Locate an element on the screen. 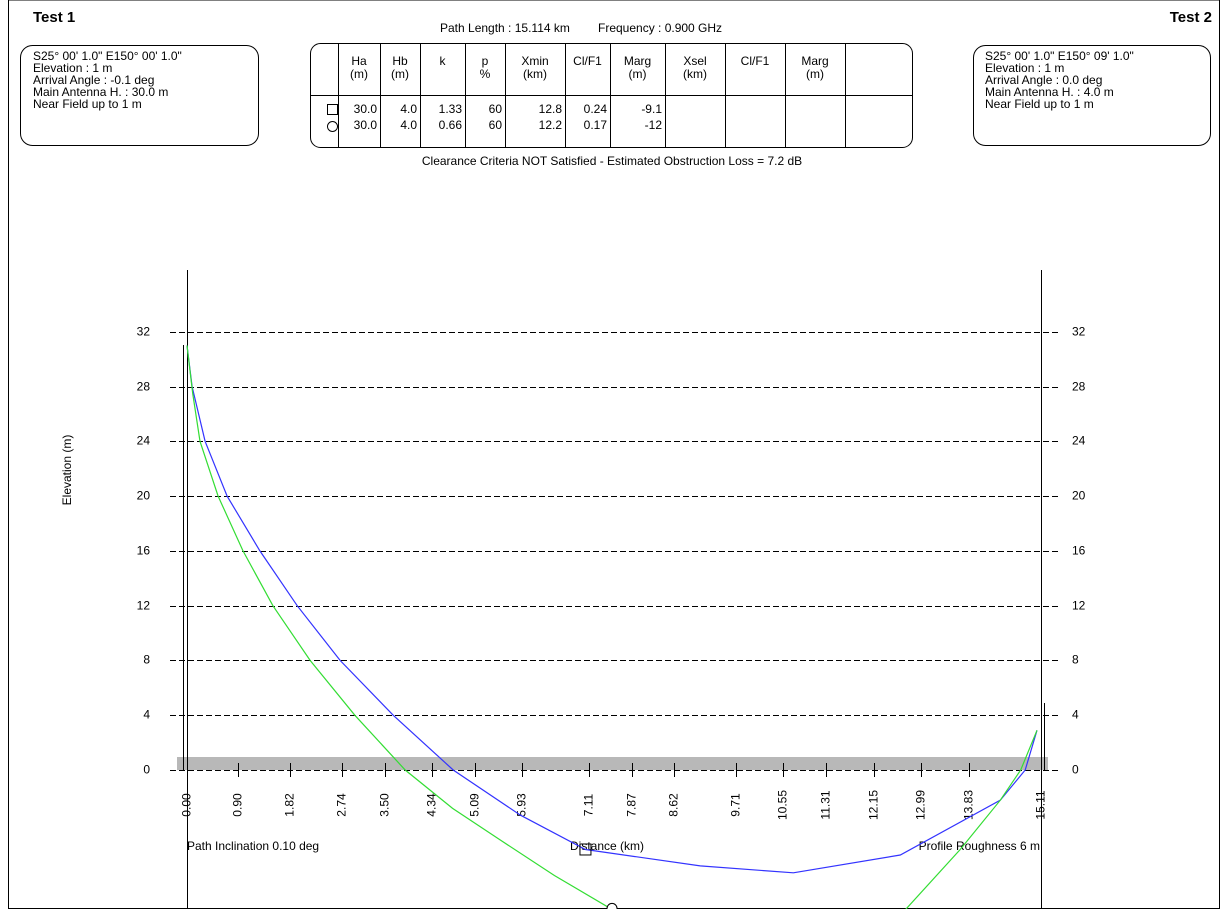 Image resolution: width=1228 pixels, height=909 pixels. x-tick-label: 13.83 is located at coordinates (969, 805).